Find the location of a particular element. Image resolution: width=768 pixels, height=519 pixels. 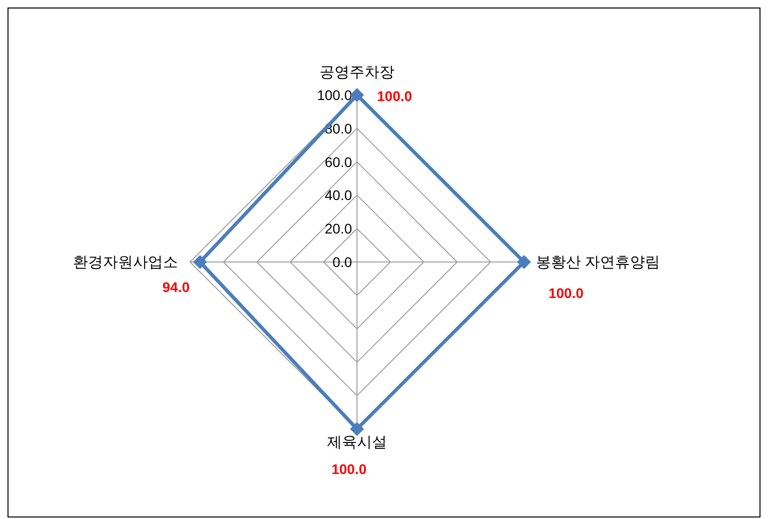

spoke-label: 공영주차장 is located at coordinates (357, 72).